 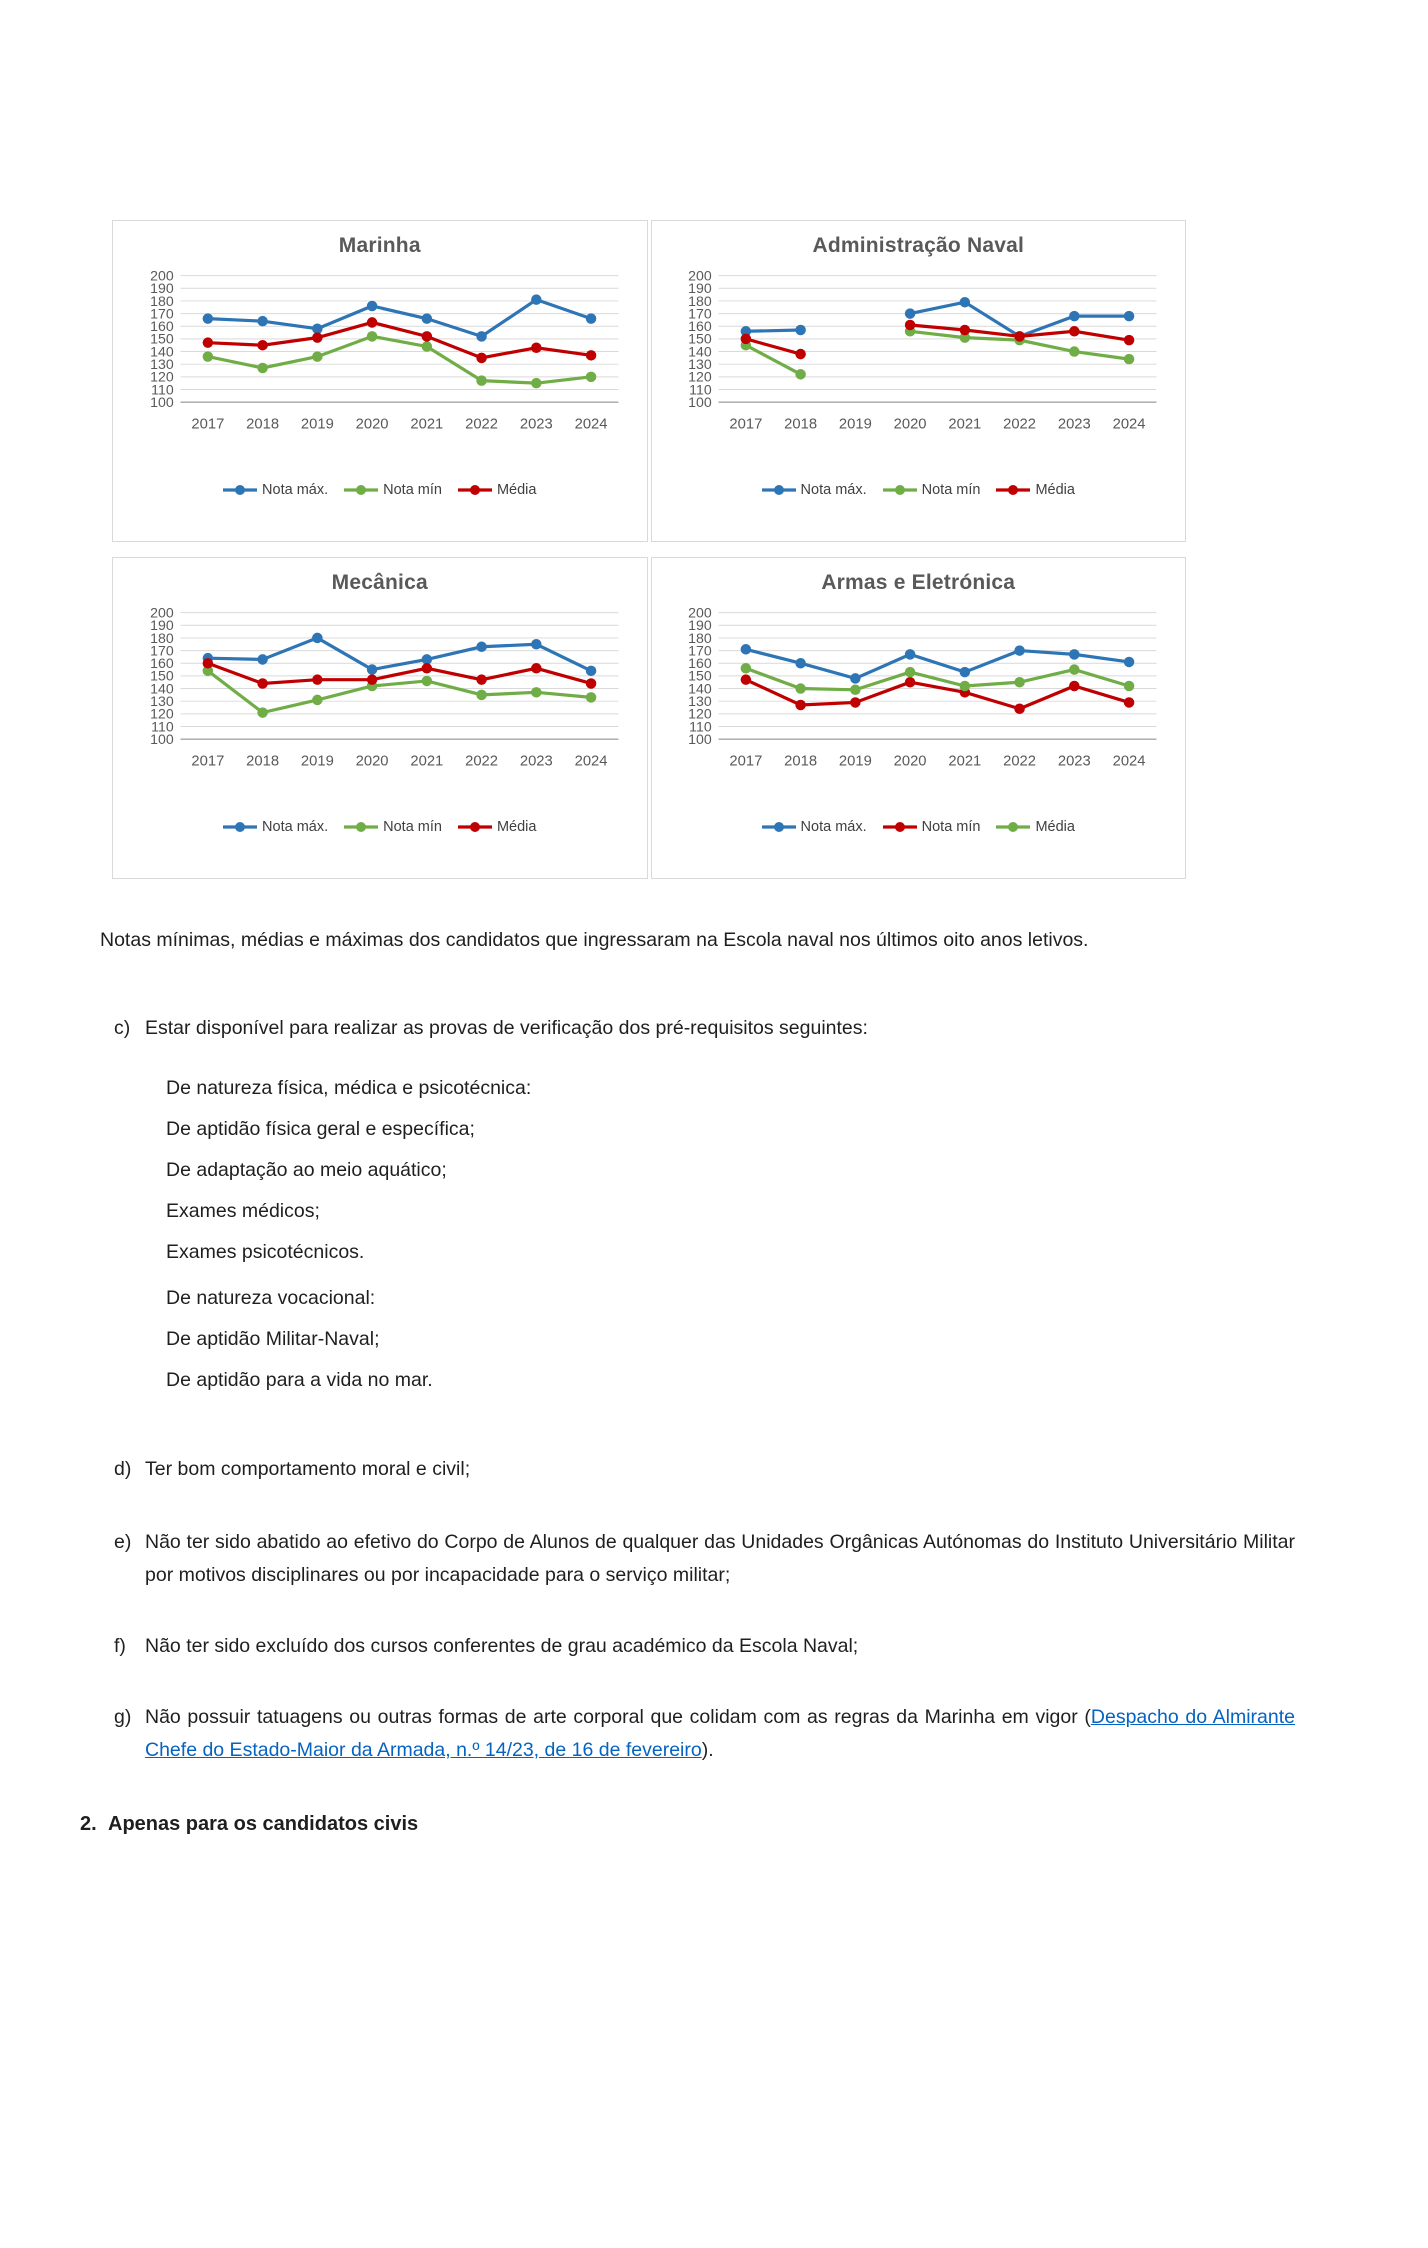 I want to click on svg-text: 190, so click(x=700, y=625).